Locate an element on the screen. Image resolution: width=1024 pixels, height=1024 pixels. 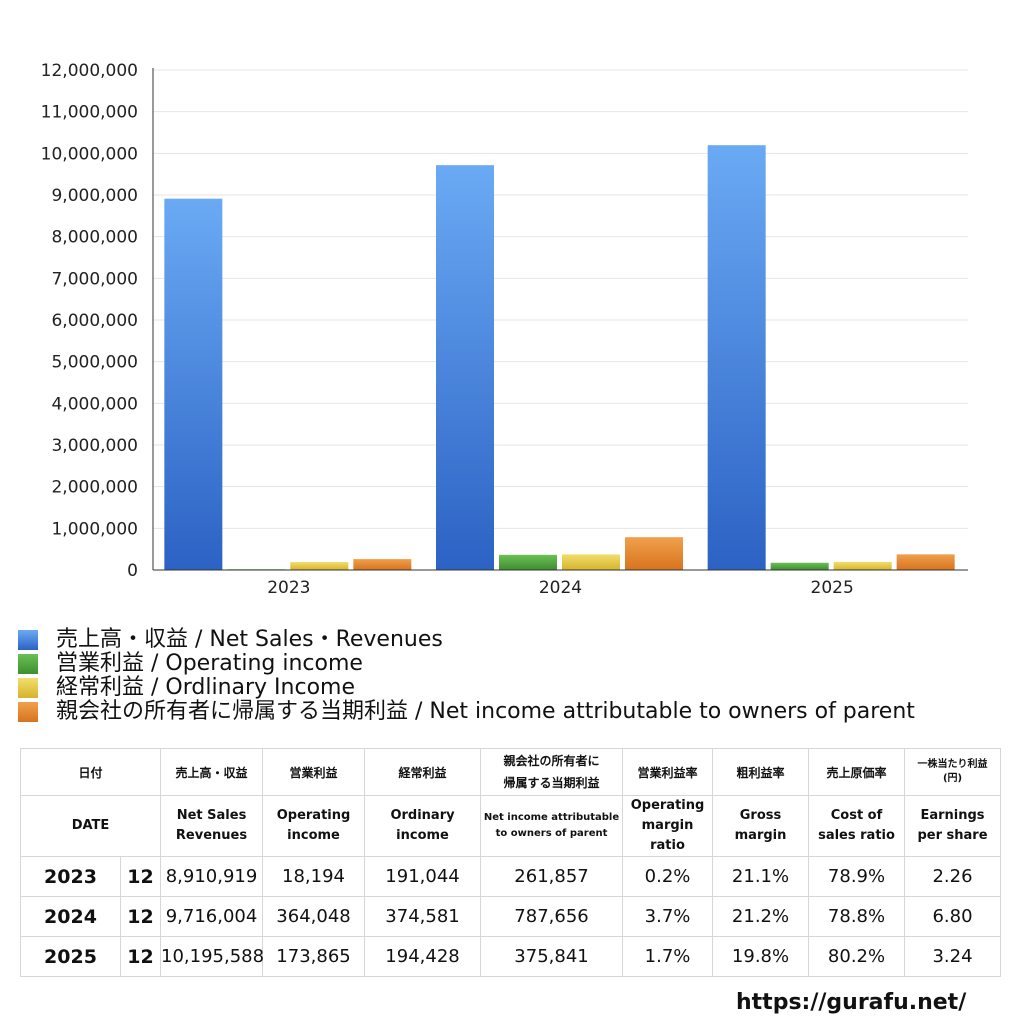
cell-gross-margin: 21.1% is located at coordinates (761, 876).